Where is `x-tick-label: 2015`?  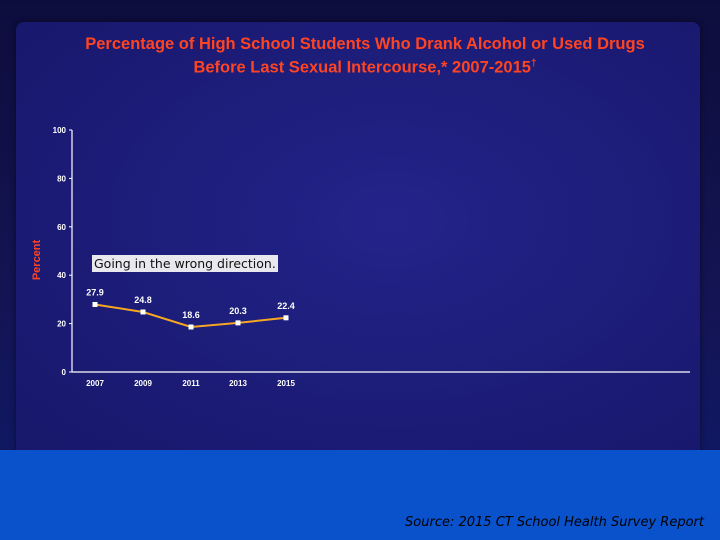 x-tick-label: 2015 is located at coordinates (286, 383).